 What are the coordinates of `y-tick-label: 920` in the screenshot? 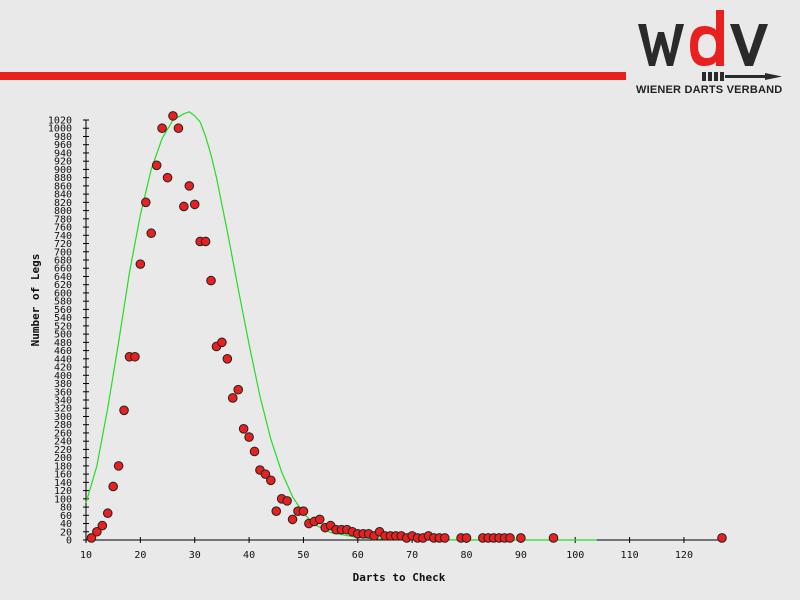 It's located at (63, 162).